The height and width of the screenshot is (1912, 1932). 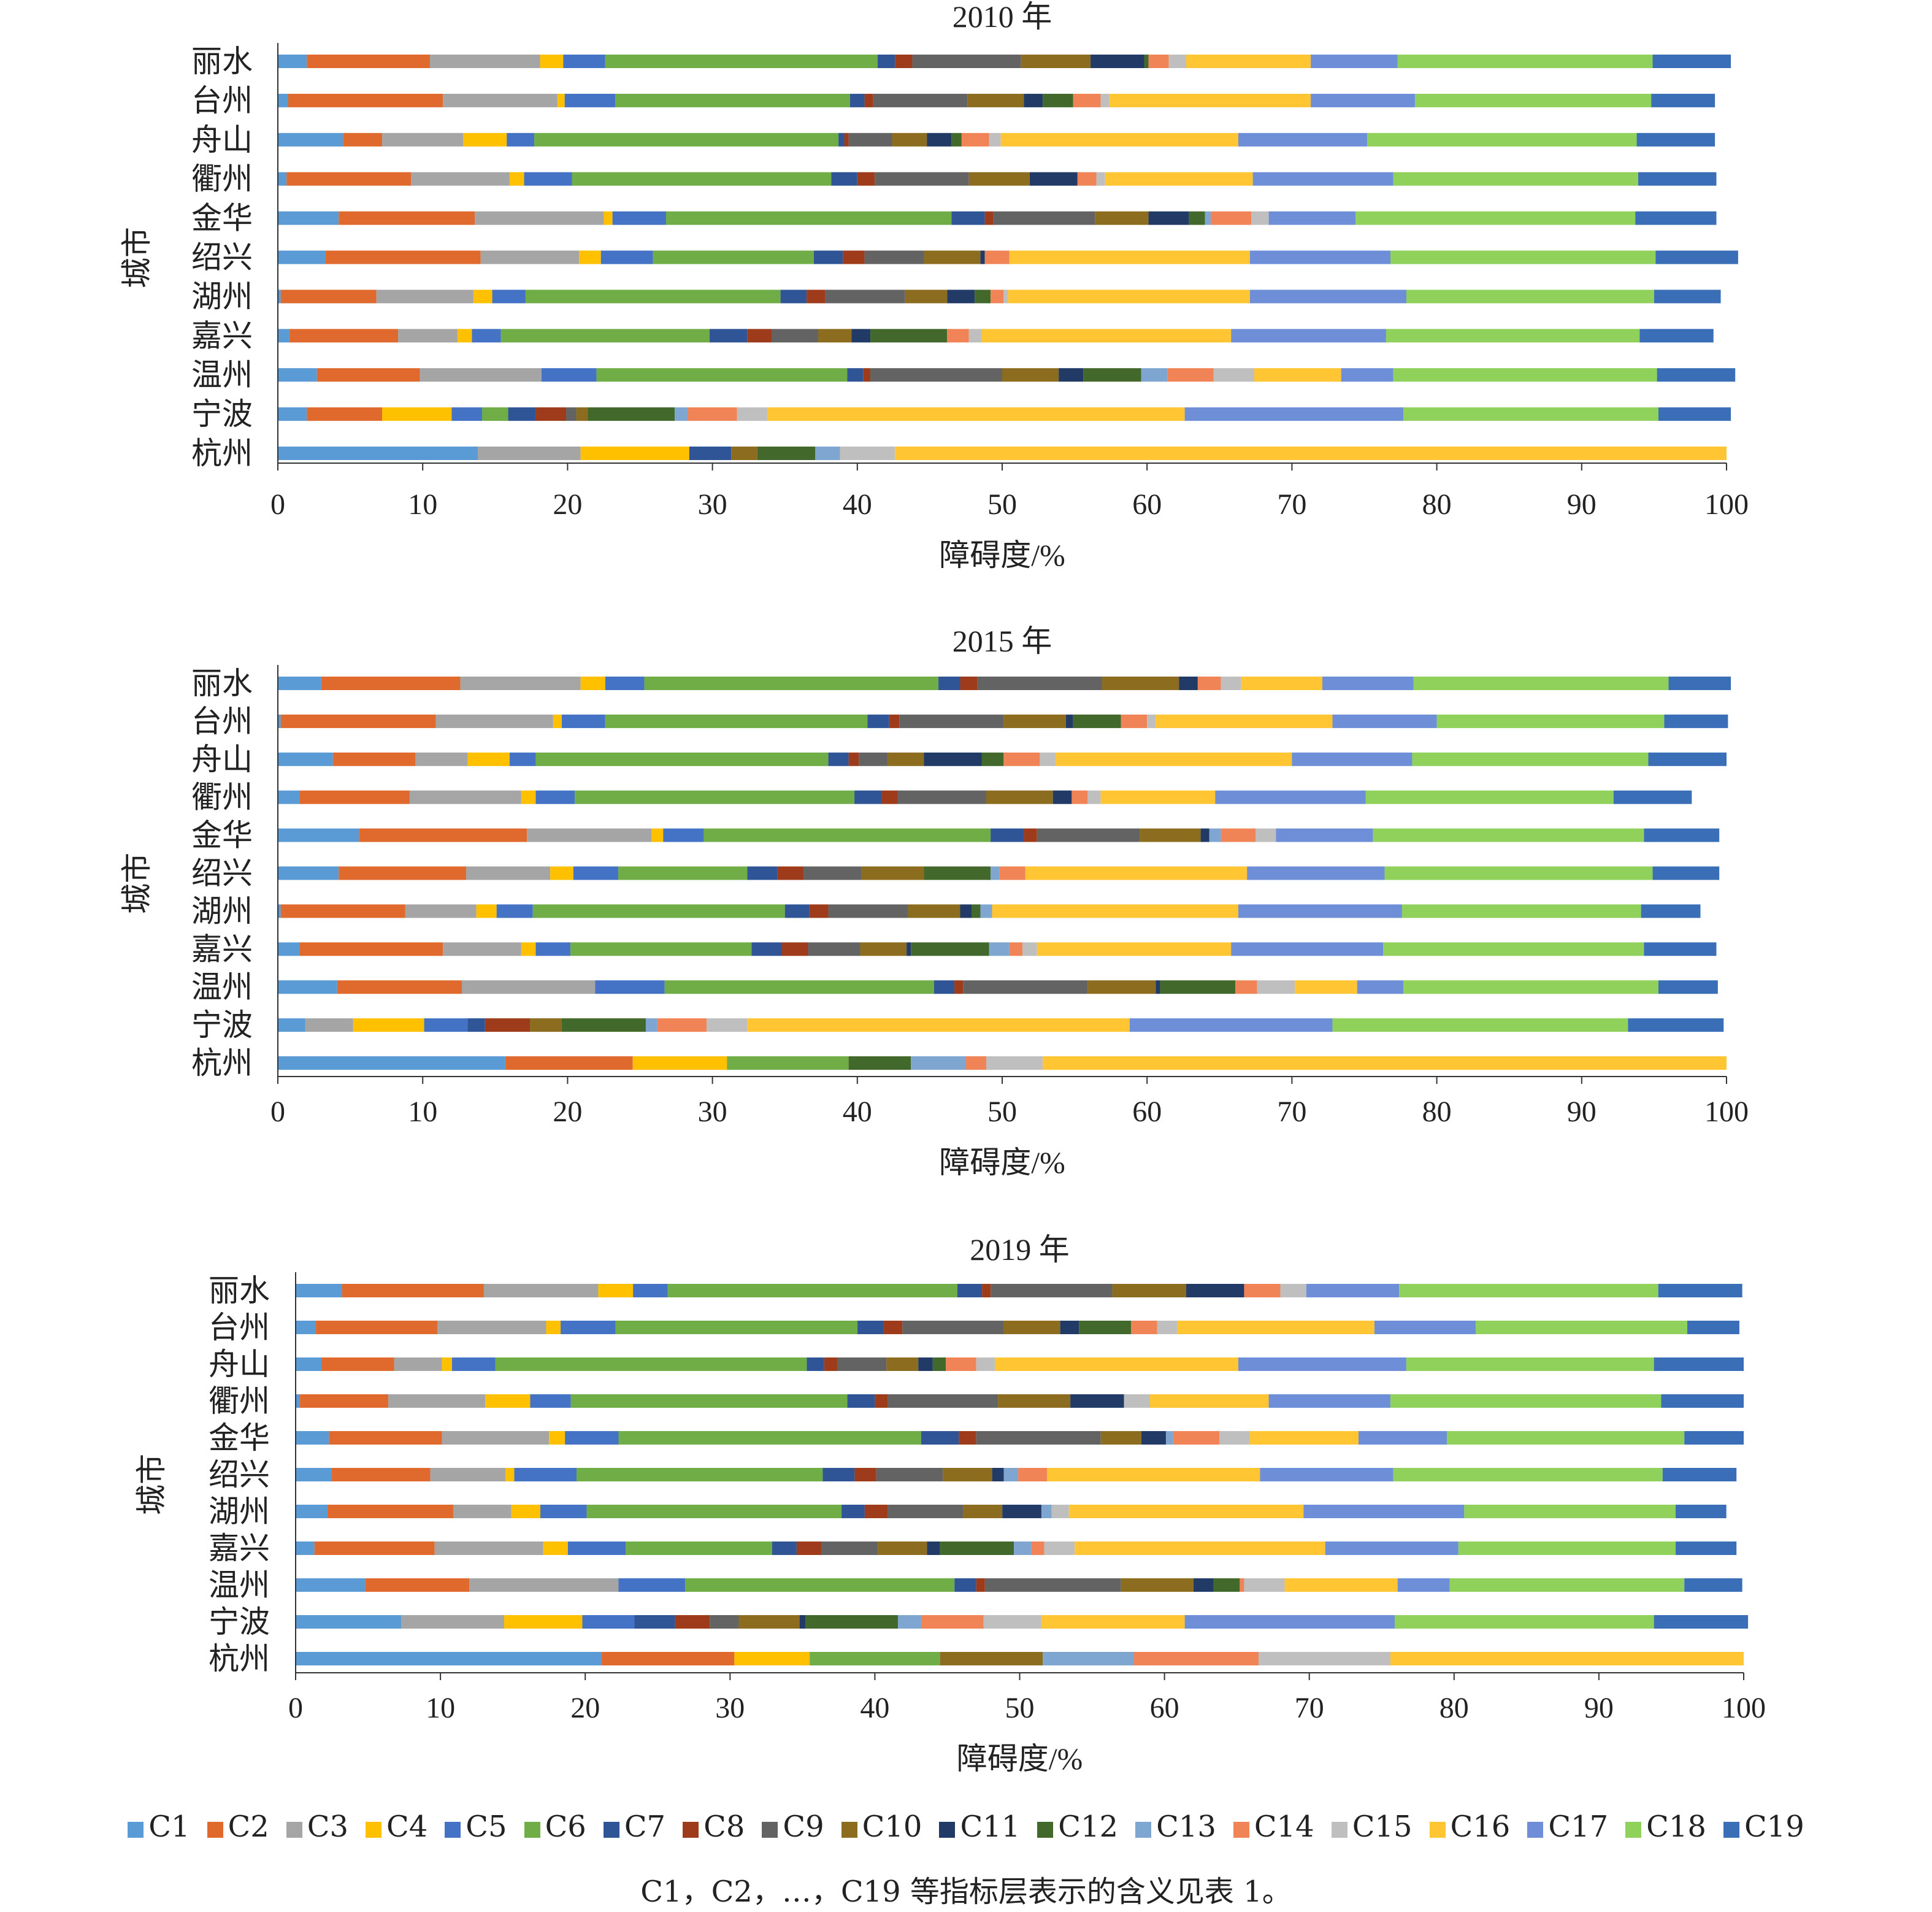 I want to click on category-label: 杭州, so click(x=222, y=1063).